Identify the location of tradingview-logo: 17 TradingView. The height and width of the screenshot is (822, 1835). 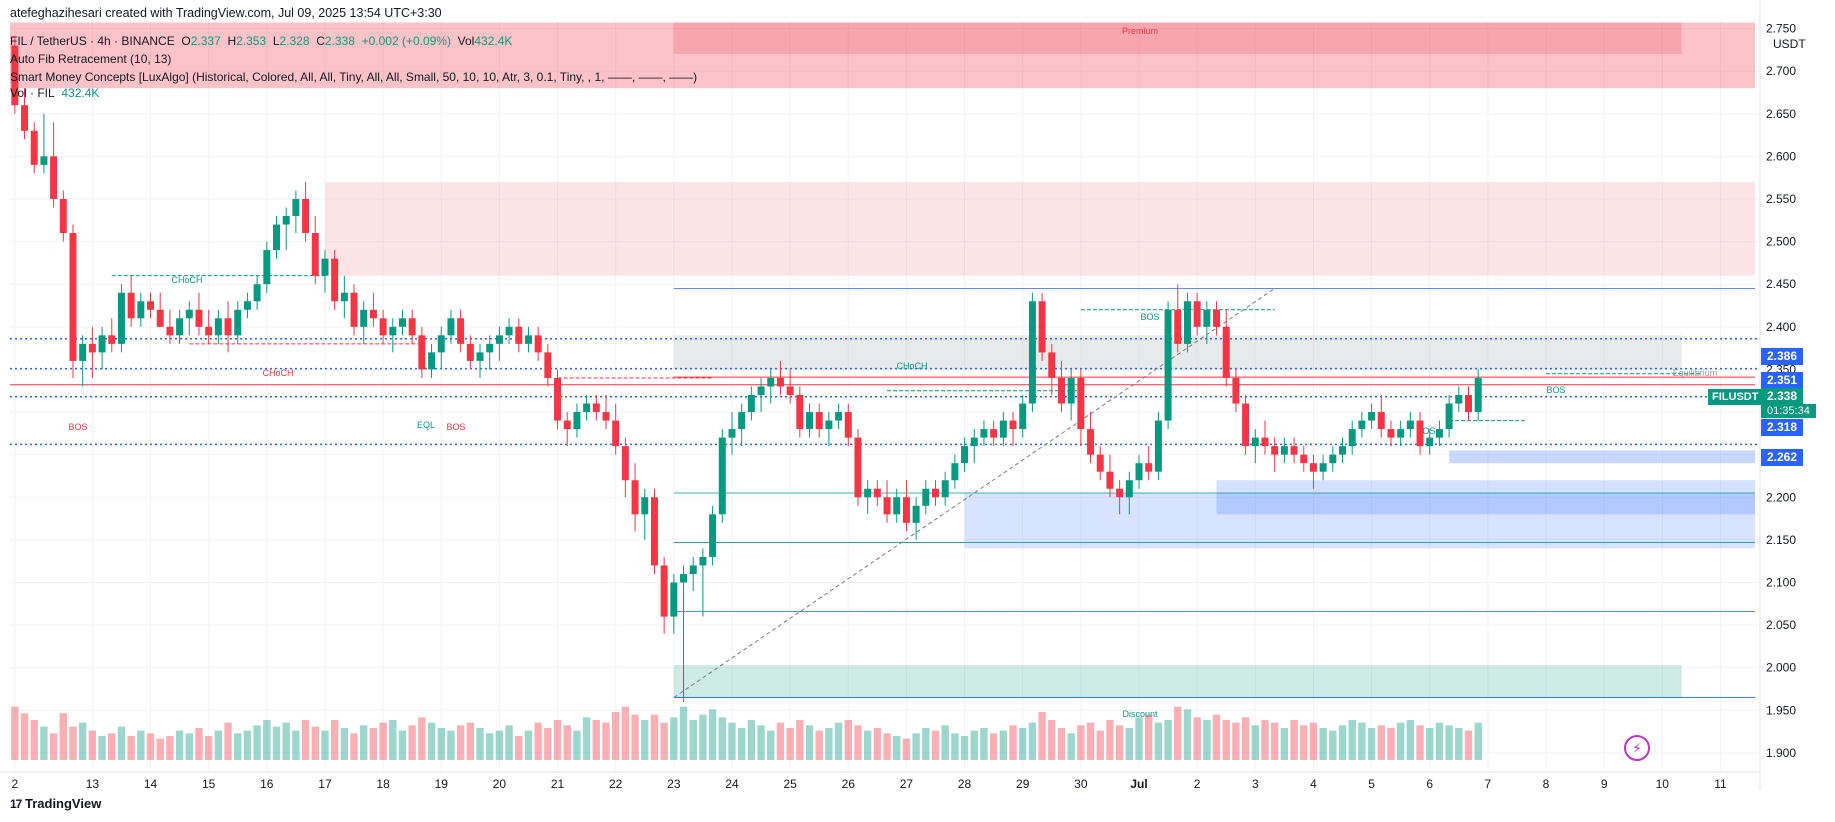
(55, 803).